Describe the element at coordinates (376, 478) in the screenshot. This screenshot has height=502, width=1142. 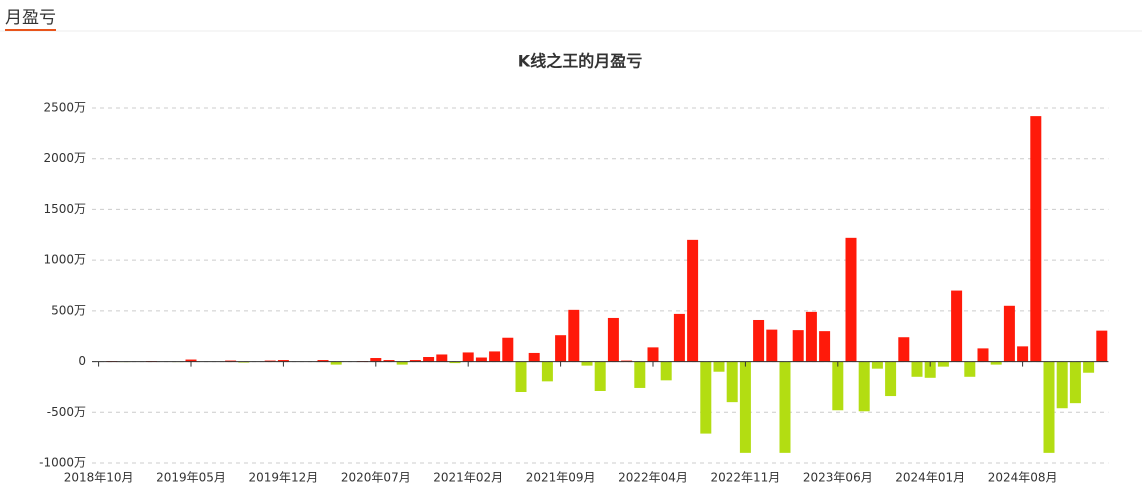
I see `x-tick-label: 2020年07月` at that location.